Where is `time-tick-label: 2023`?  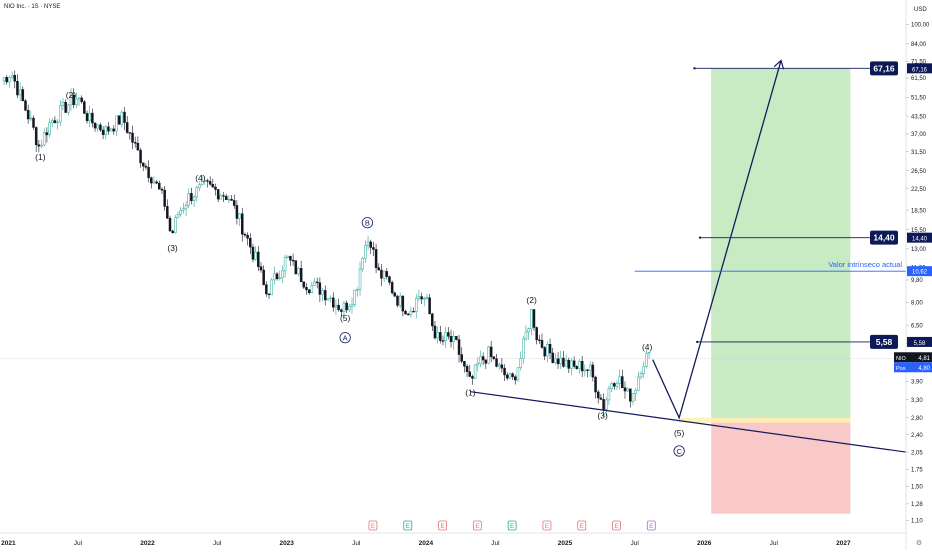
time-tick-label: 2023 is located at coordinates (286, 543).